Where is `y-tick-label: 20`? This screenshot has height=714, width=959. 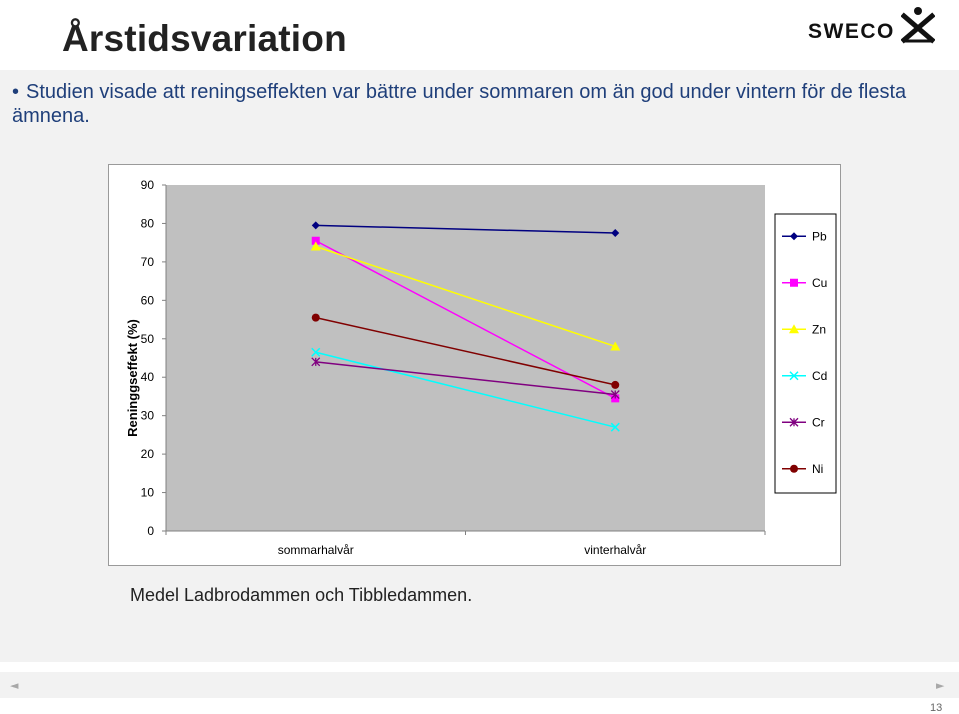 y-tick-label: 20 is located at coordinates (148, 454).